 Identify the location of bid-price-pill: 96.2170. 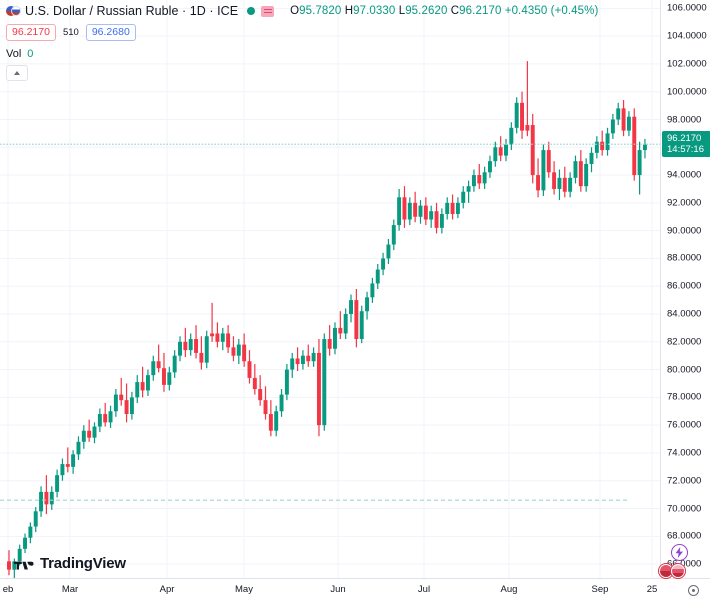
(31, 32).